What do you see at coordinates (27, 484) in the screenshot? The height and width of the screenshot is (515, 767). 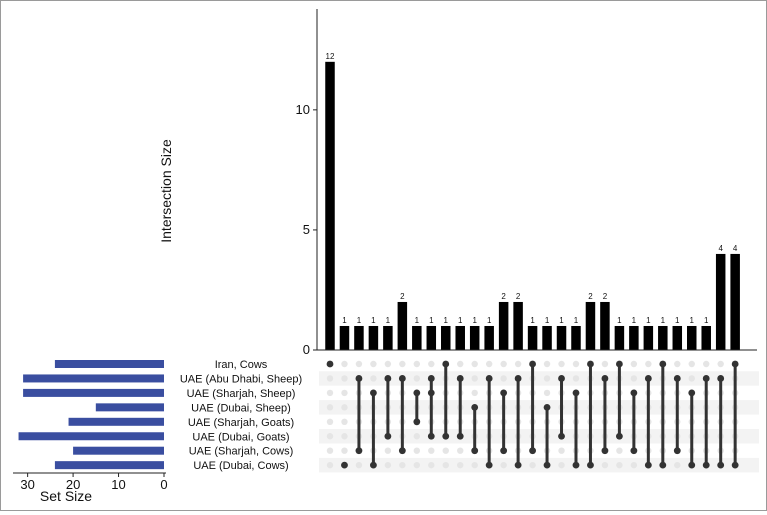 I see `set-size-tick-label: 30` at bounding box center [27, 484].